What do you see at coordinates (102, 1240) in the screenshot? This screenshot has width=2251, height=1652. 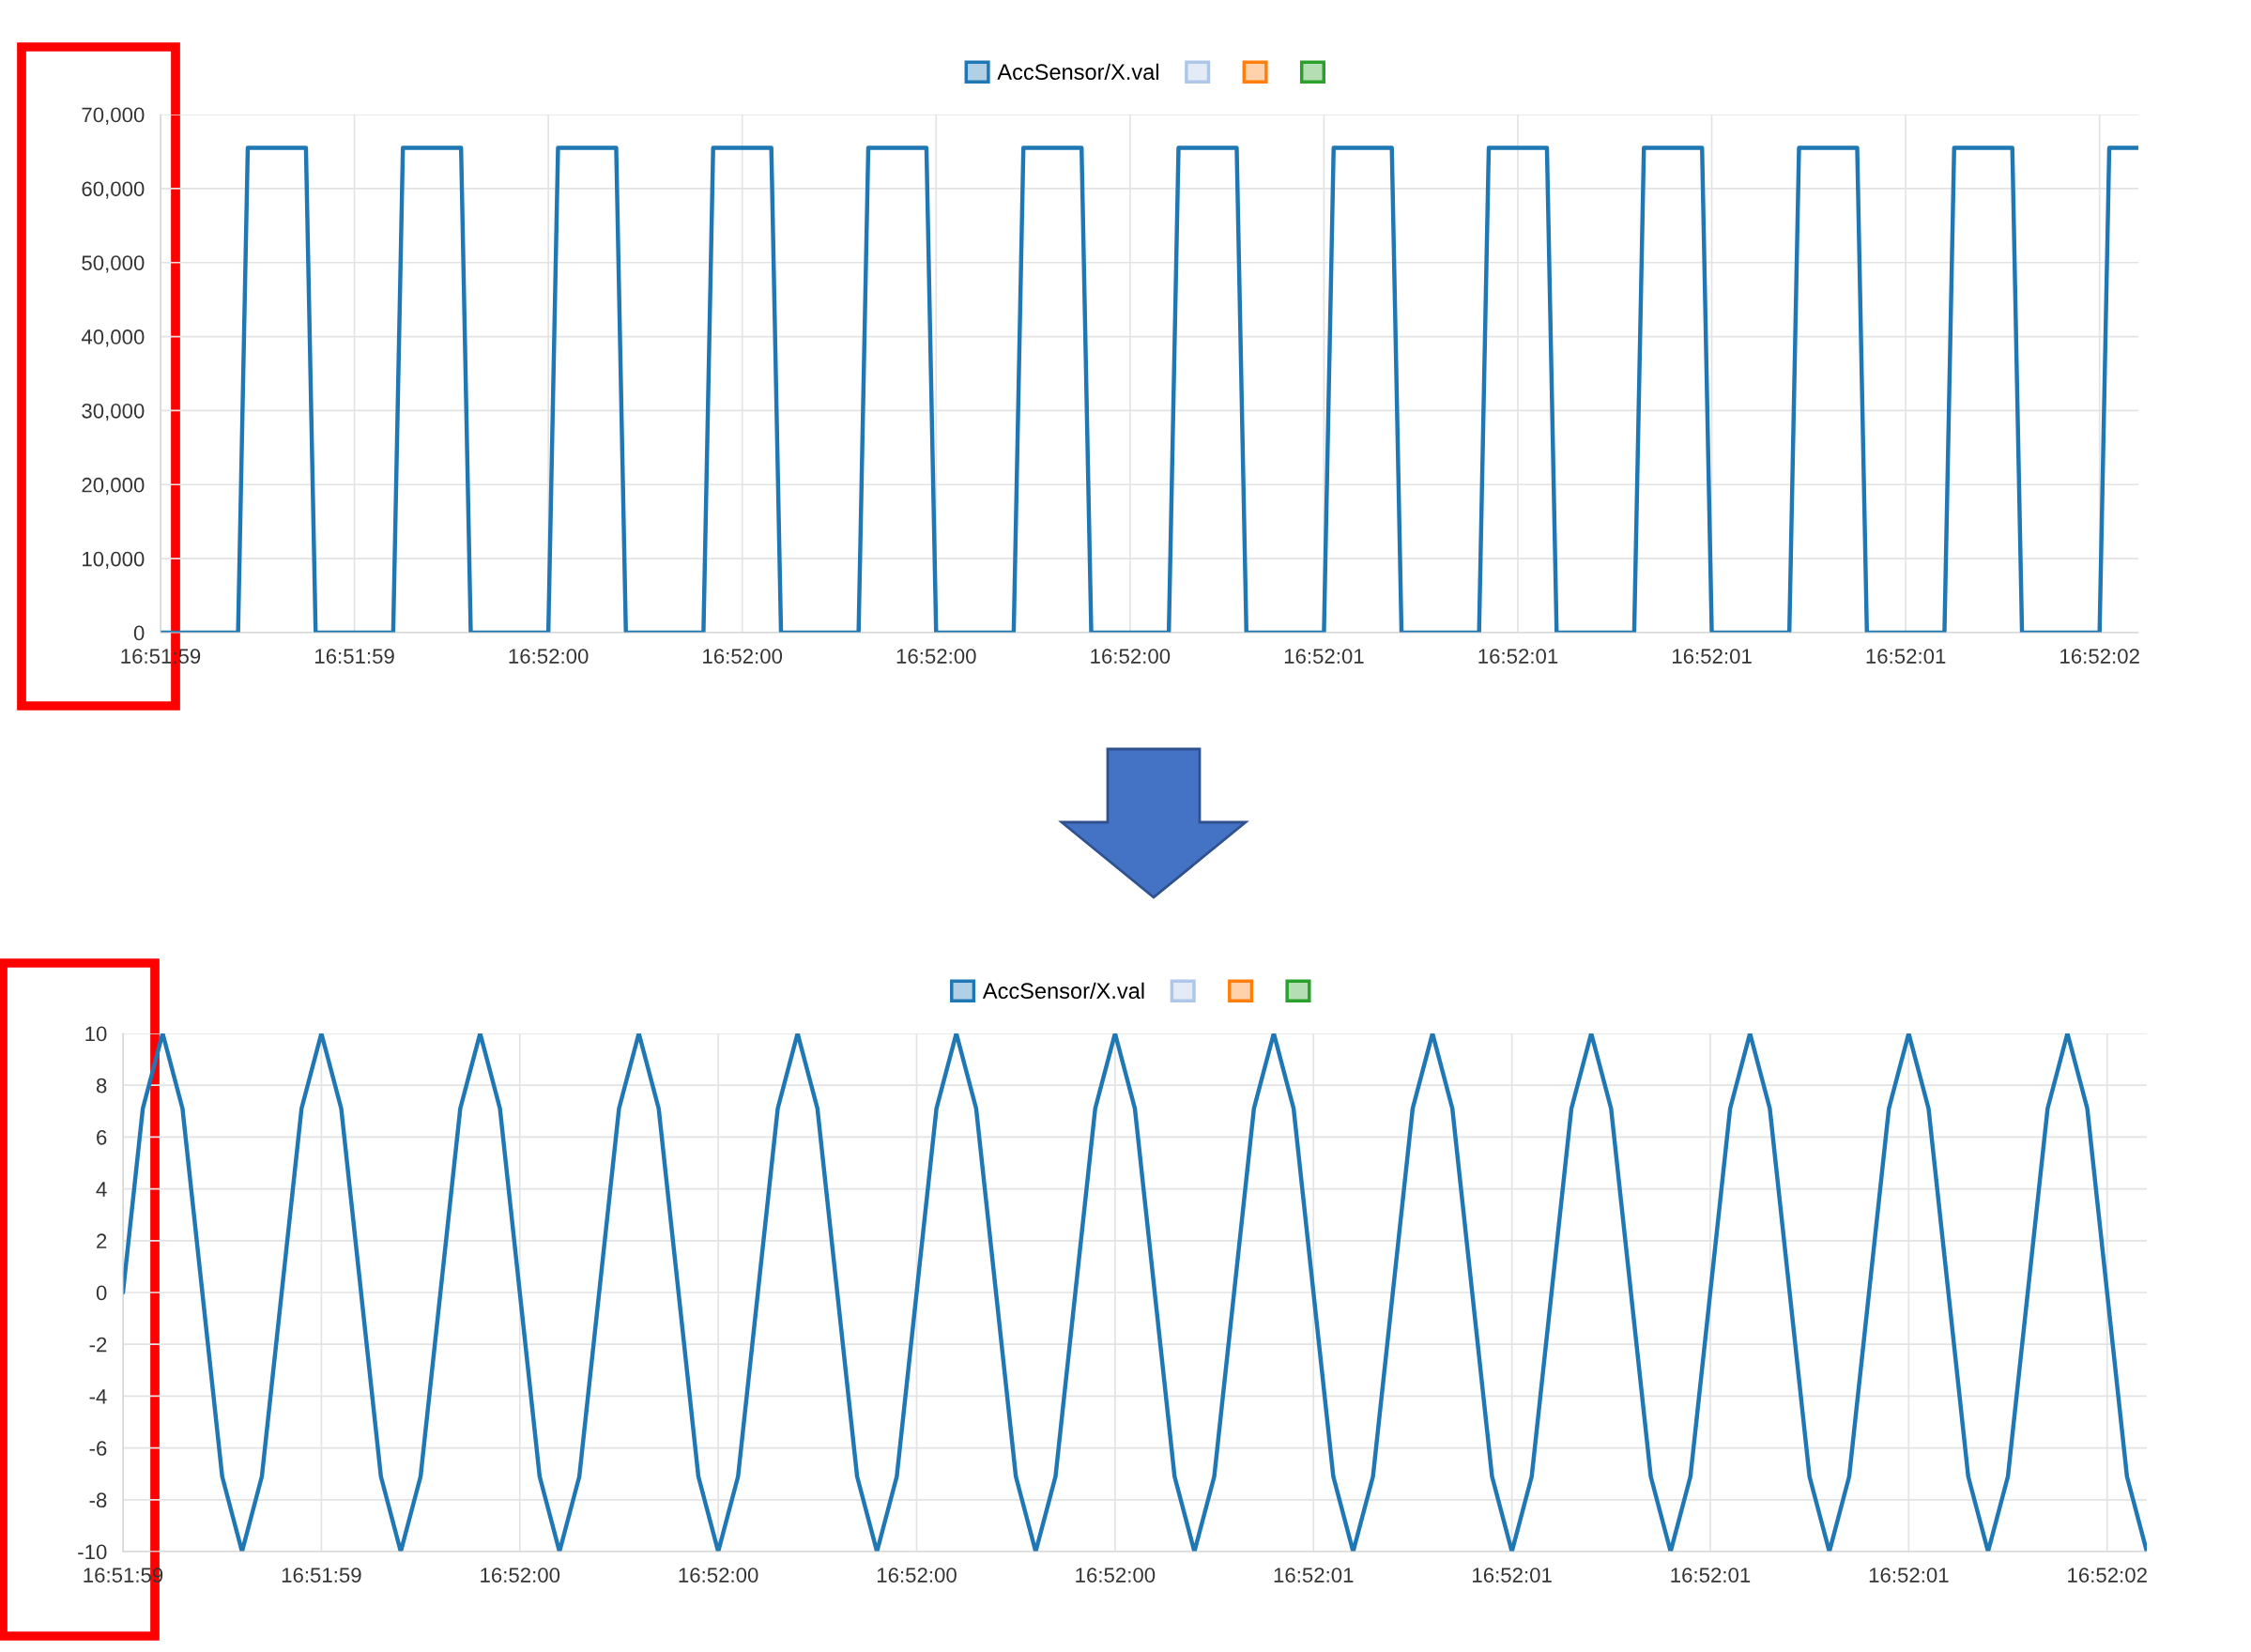 I see `y-tick-label: 2` at bounding box center [102, 1240].